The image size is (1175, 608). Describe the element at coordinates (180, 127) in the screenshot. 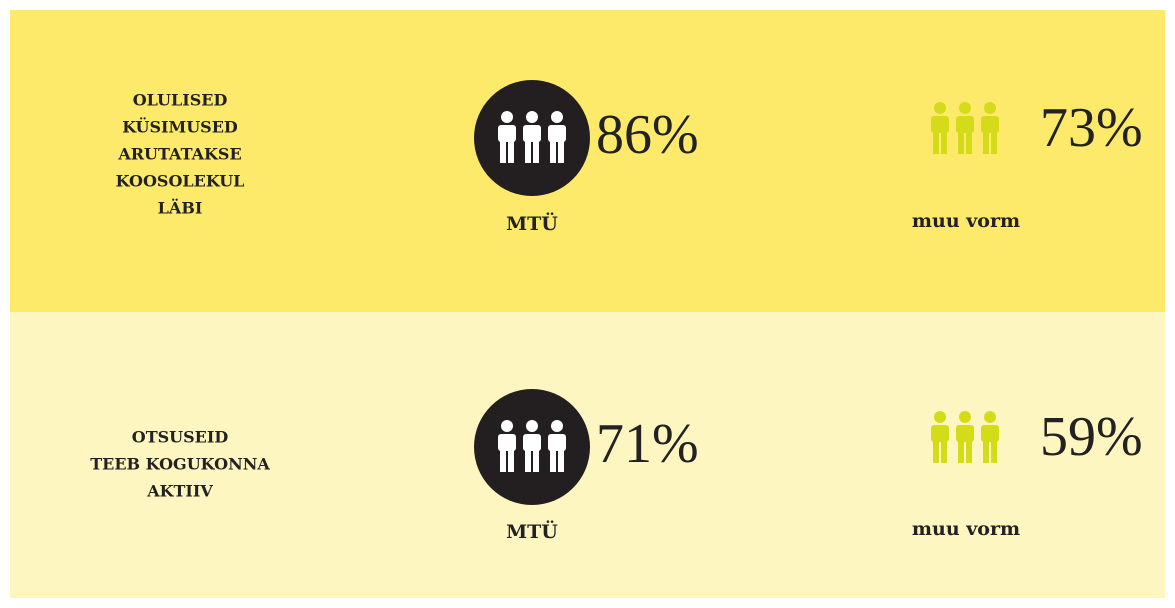

I see `row-label: KÜSIMUSED` at that location.